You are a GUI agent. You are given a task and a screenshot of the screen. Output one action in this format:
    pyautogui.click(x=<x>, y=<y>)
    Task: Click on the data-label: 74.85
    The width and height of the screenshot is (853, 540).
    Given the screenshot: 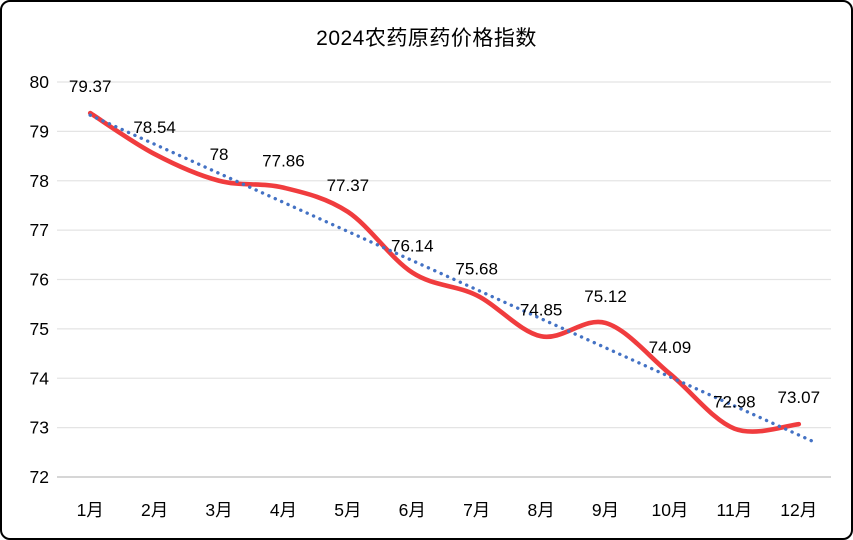 What is the action you would take?
    pyautogui.click(x=541, y=309)
    